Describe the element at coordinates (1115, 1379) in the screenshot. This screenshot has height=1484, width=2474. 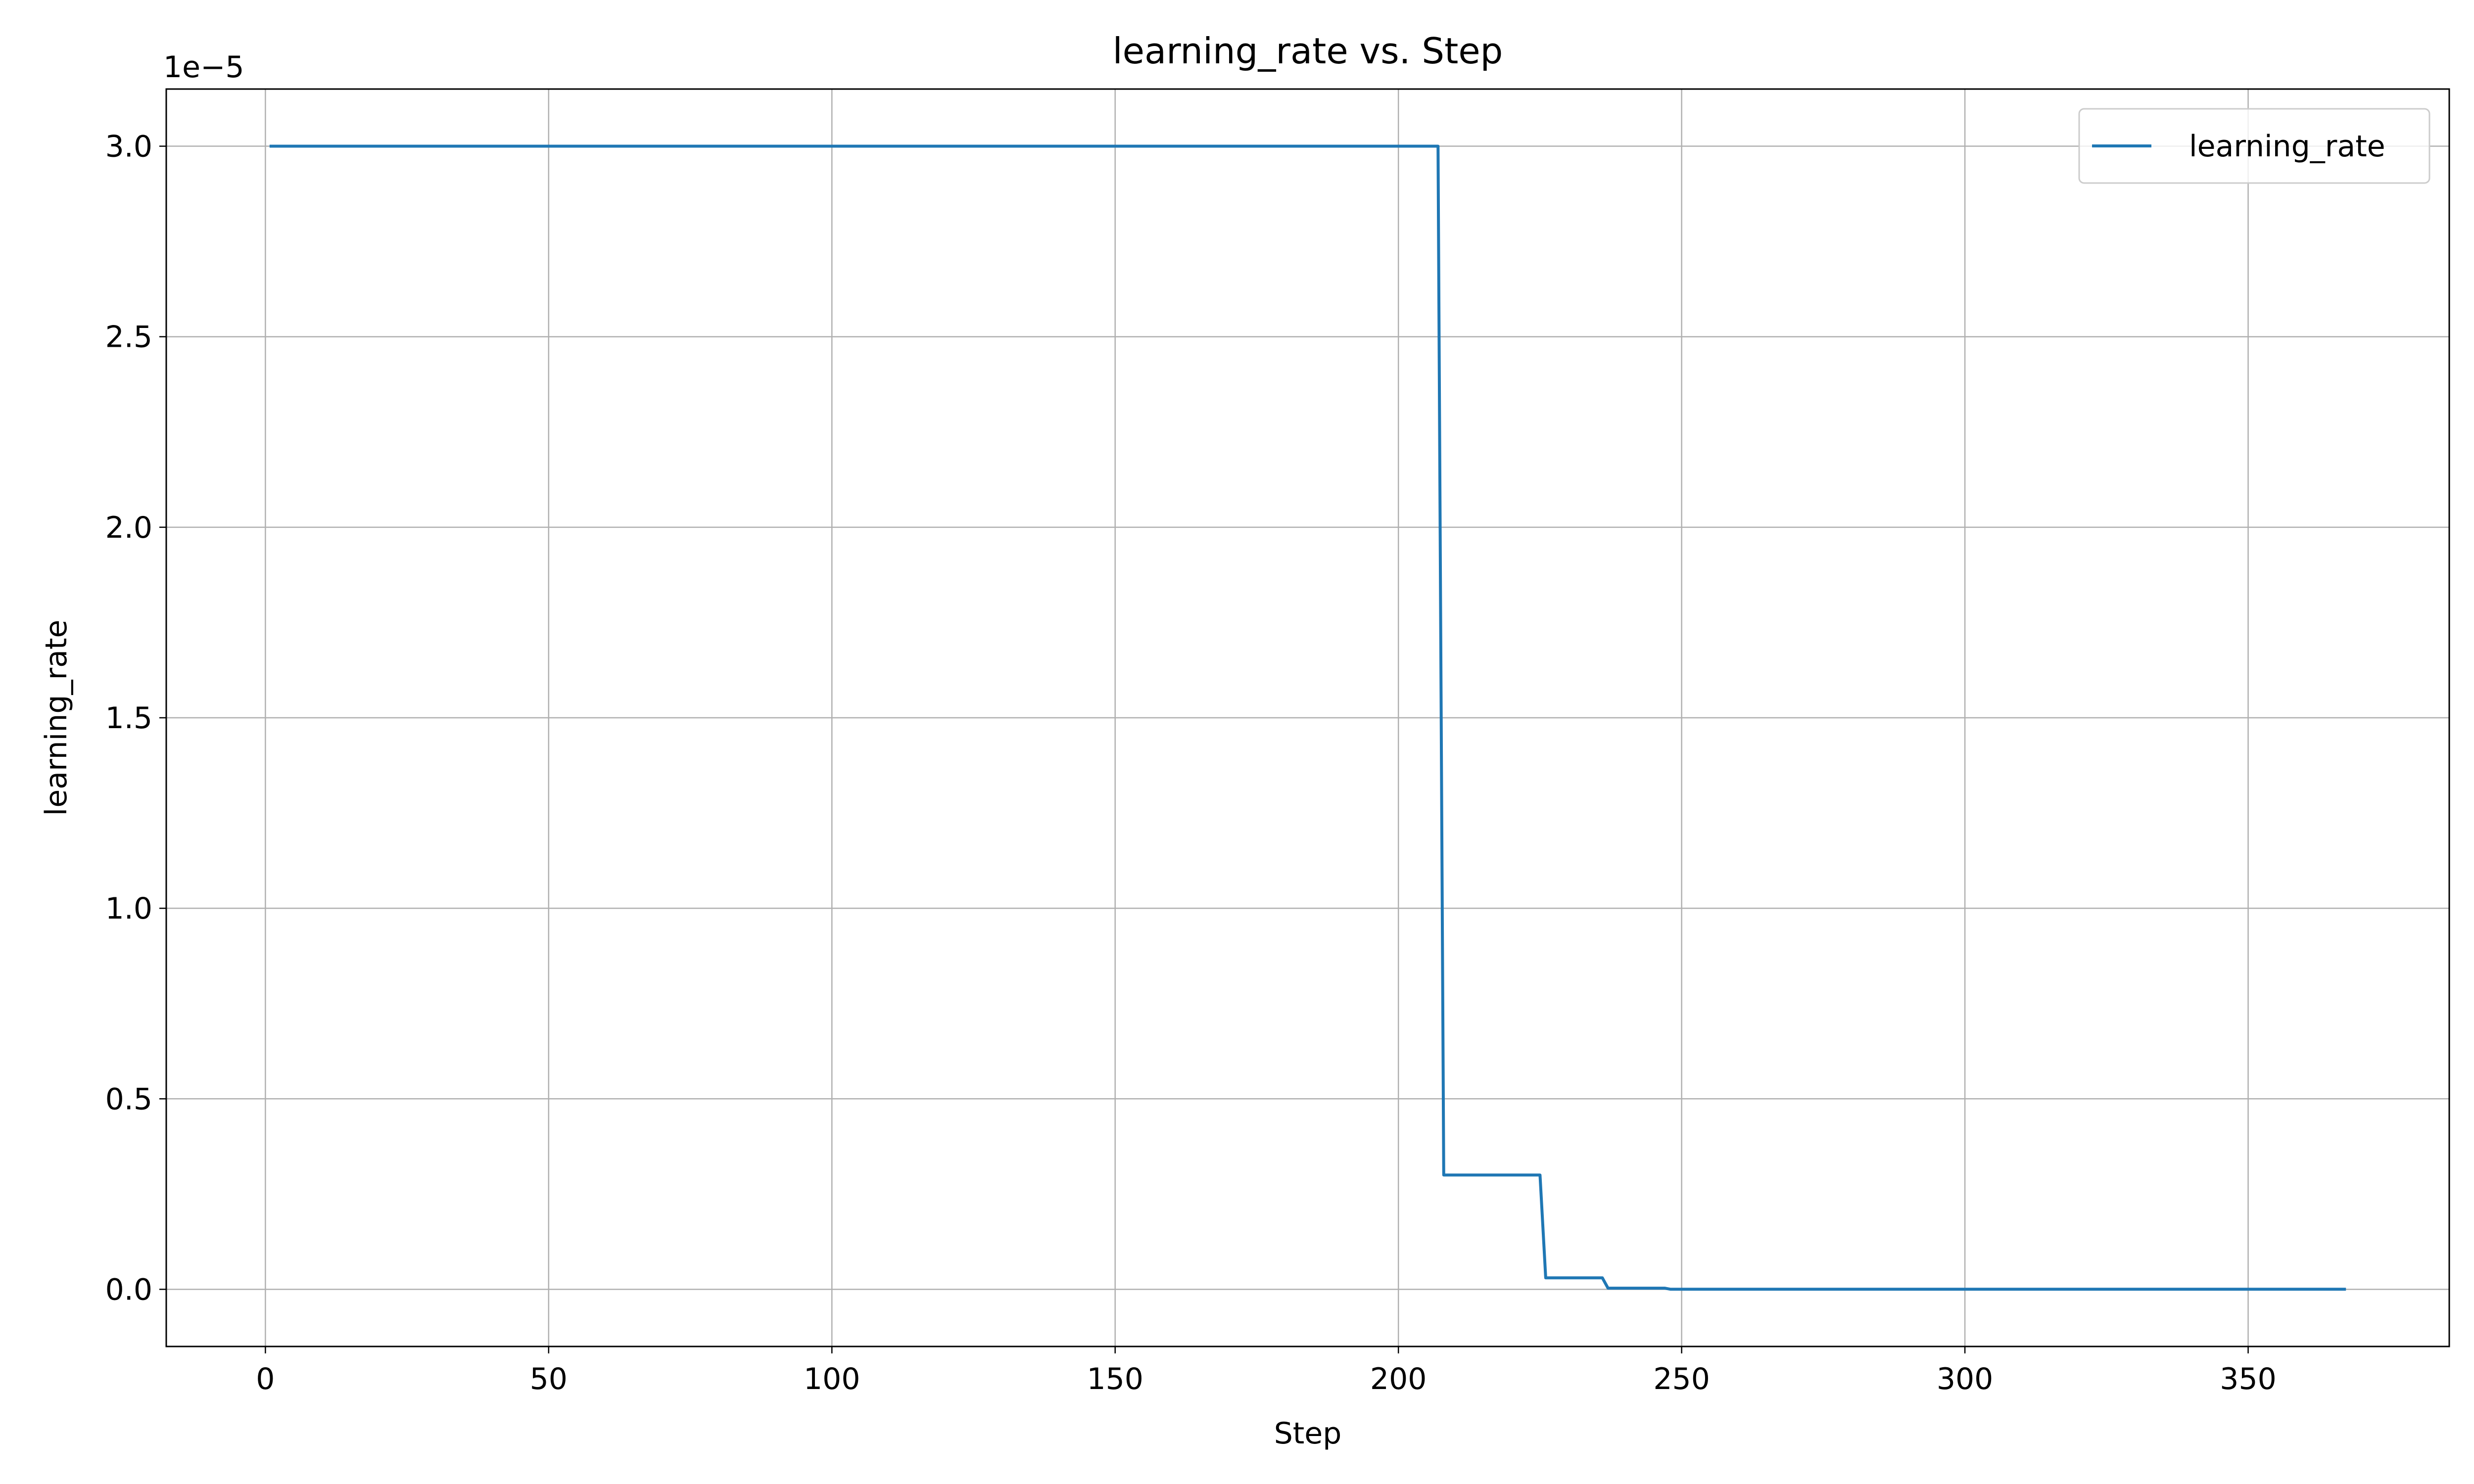
I see `x-tick-label: 150` at that location.